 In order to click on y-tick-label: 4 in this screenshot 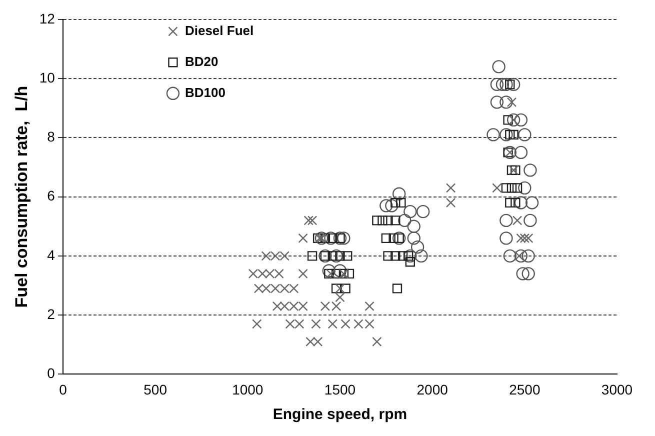, I will do `click(51, 254)`.